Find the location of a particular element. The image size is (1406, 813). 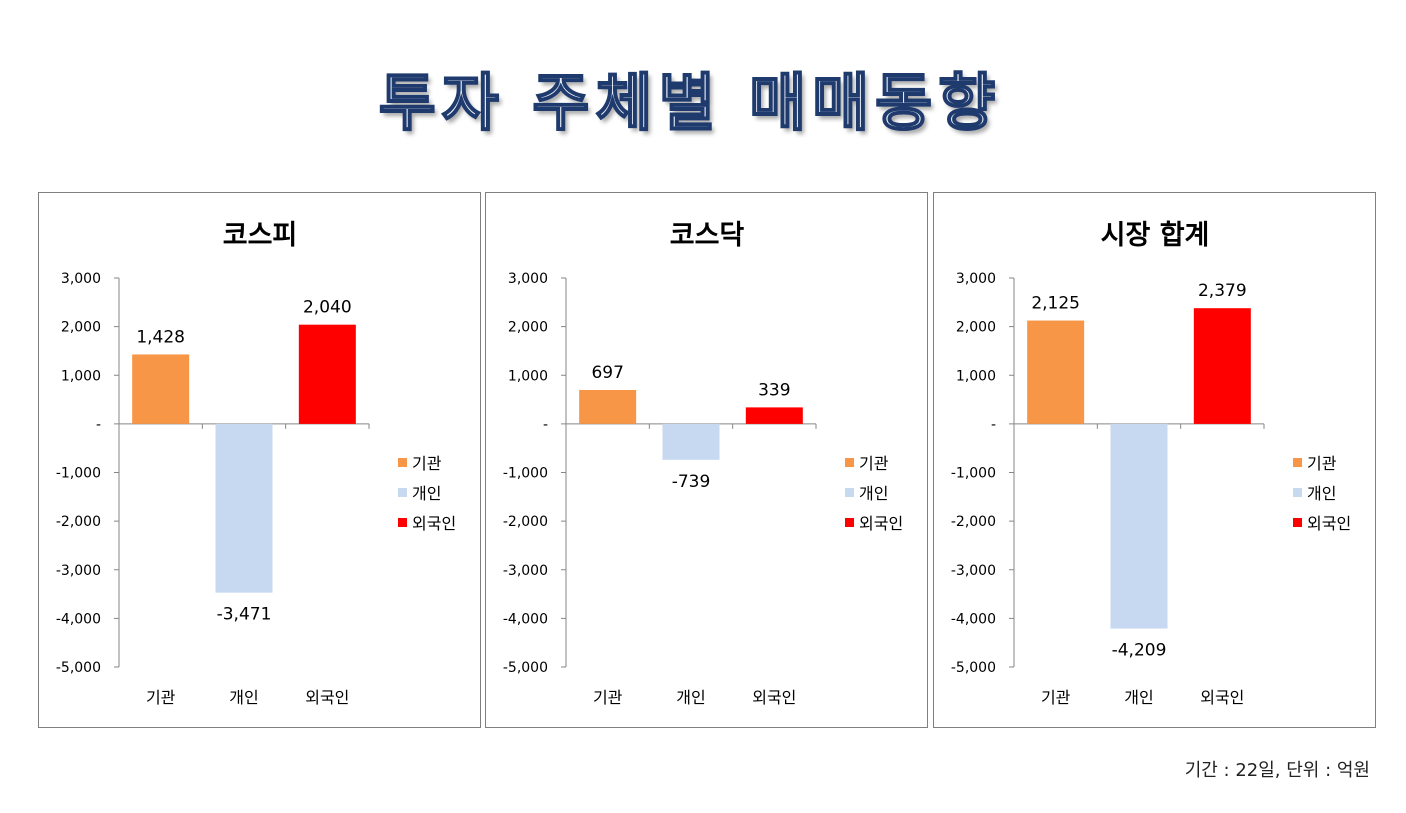

chart-title: 코스닥 is located at coordinates (707, 235).